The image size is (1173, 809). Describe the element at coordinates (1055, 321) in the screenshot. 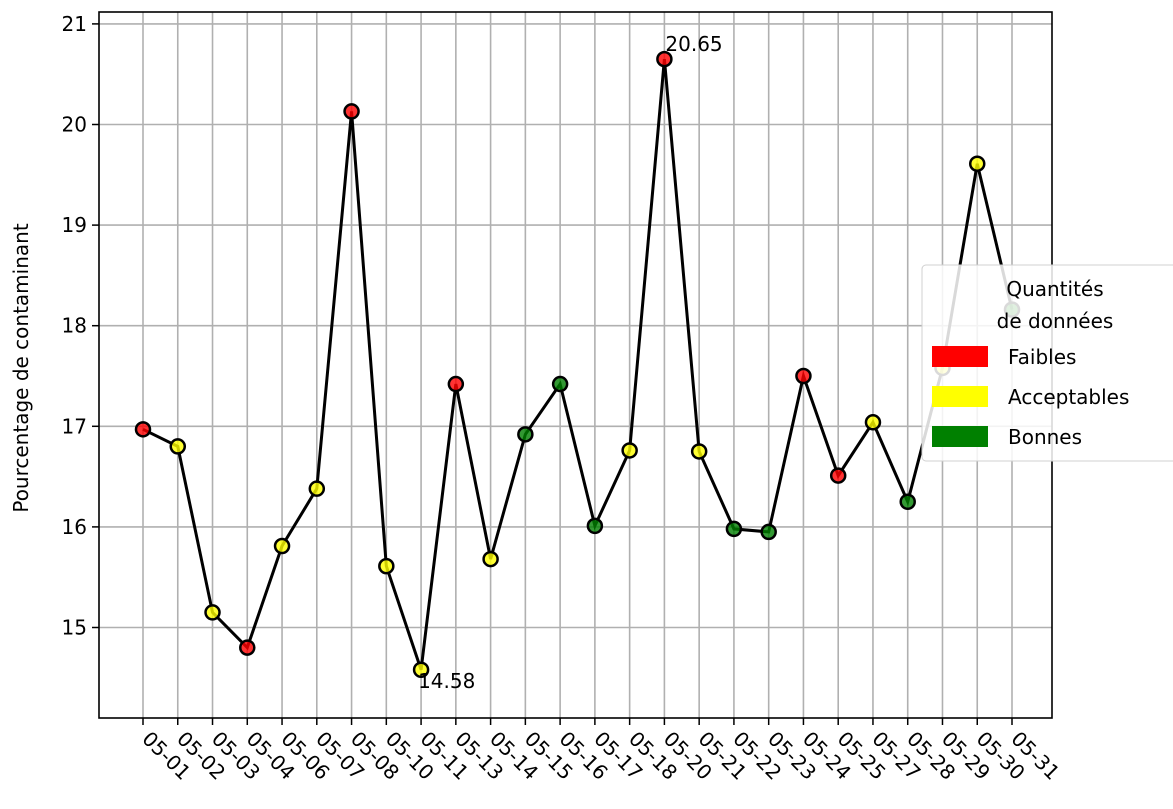

I see `legend-title-line2: de données` at that location.